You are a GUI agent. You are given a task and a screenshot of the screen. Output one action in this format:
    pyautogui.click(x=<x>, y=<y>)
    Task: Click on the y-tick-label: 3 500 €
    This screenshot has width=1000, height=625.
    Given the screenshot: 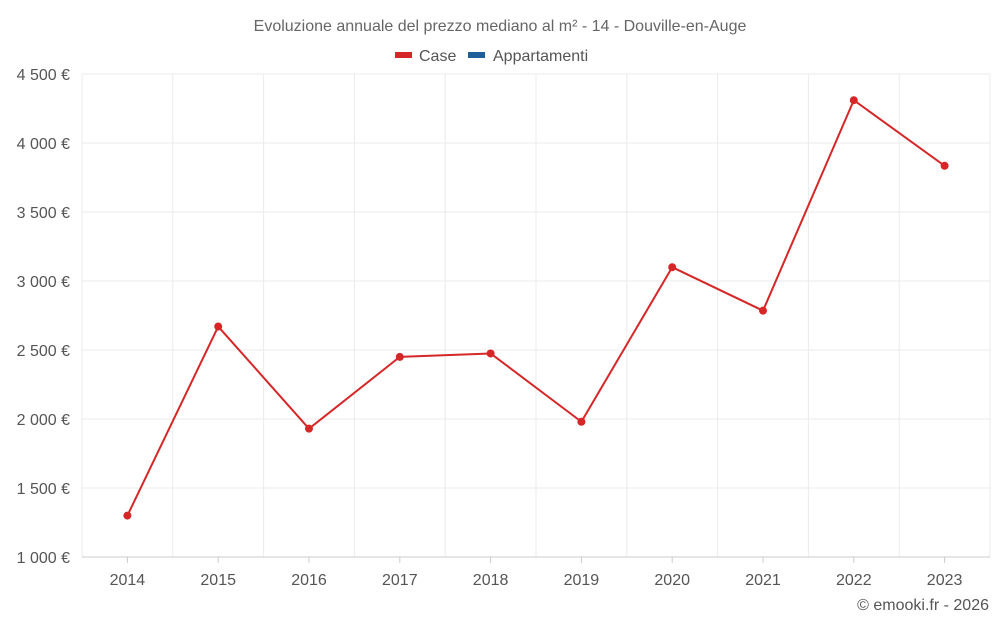 What is the action you would take?
    pyautogui.click(x=43, y=213)
    